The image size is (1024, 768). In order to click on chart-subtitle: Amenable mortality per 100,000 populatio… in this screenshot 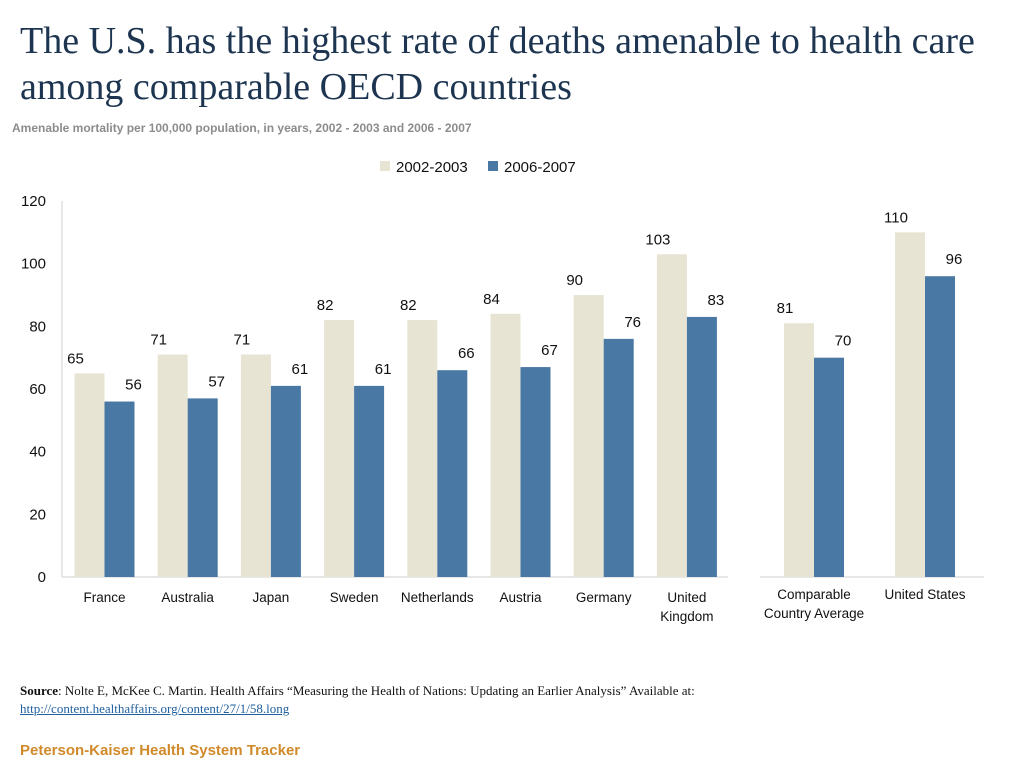, I will do `click(242, 128)`.